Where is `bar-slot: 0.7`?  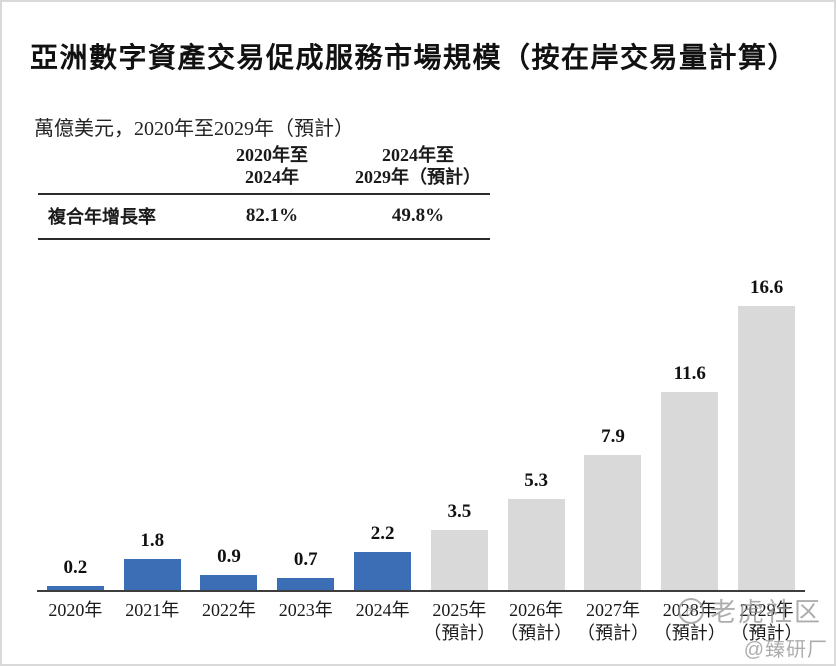 bar-slot: 0.7 is located at coordinates (305, 425).